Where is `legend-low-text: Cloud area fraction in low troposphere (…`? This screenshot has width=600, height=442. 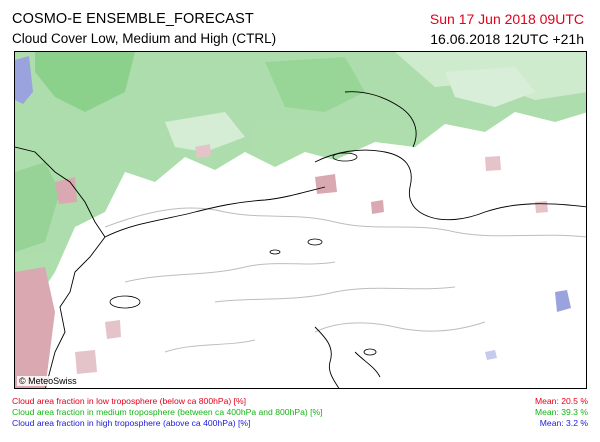
legend-low-text: Cloud area fraction in low troposphere (… is located at coordinates (129, 401).